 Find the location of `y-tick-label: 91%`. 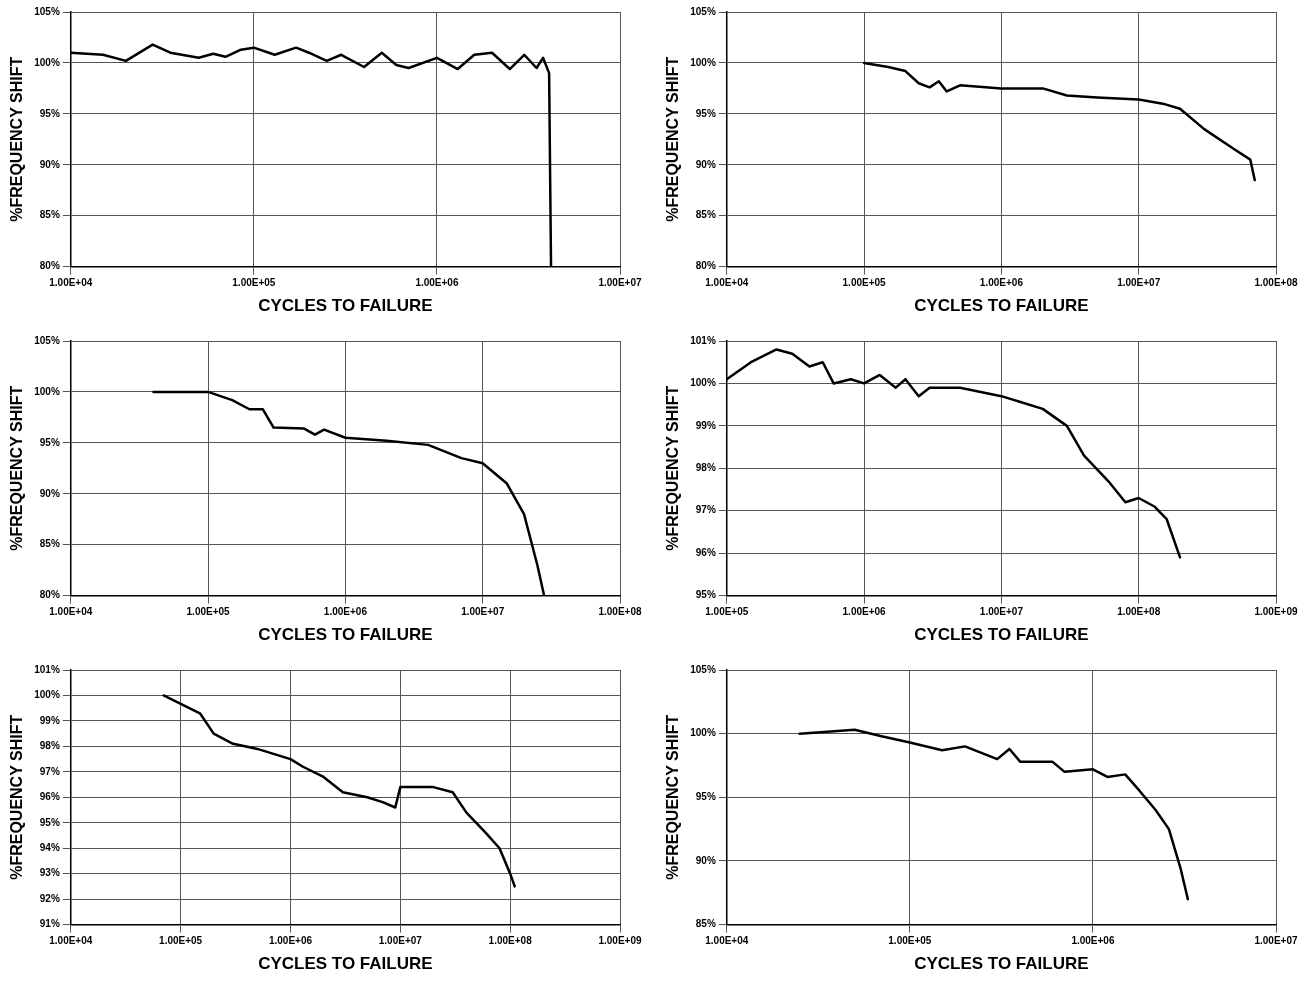

y-tick-label: 91% is located at coordinates (49, 924).